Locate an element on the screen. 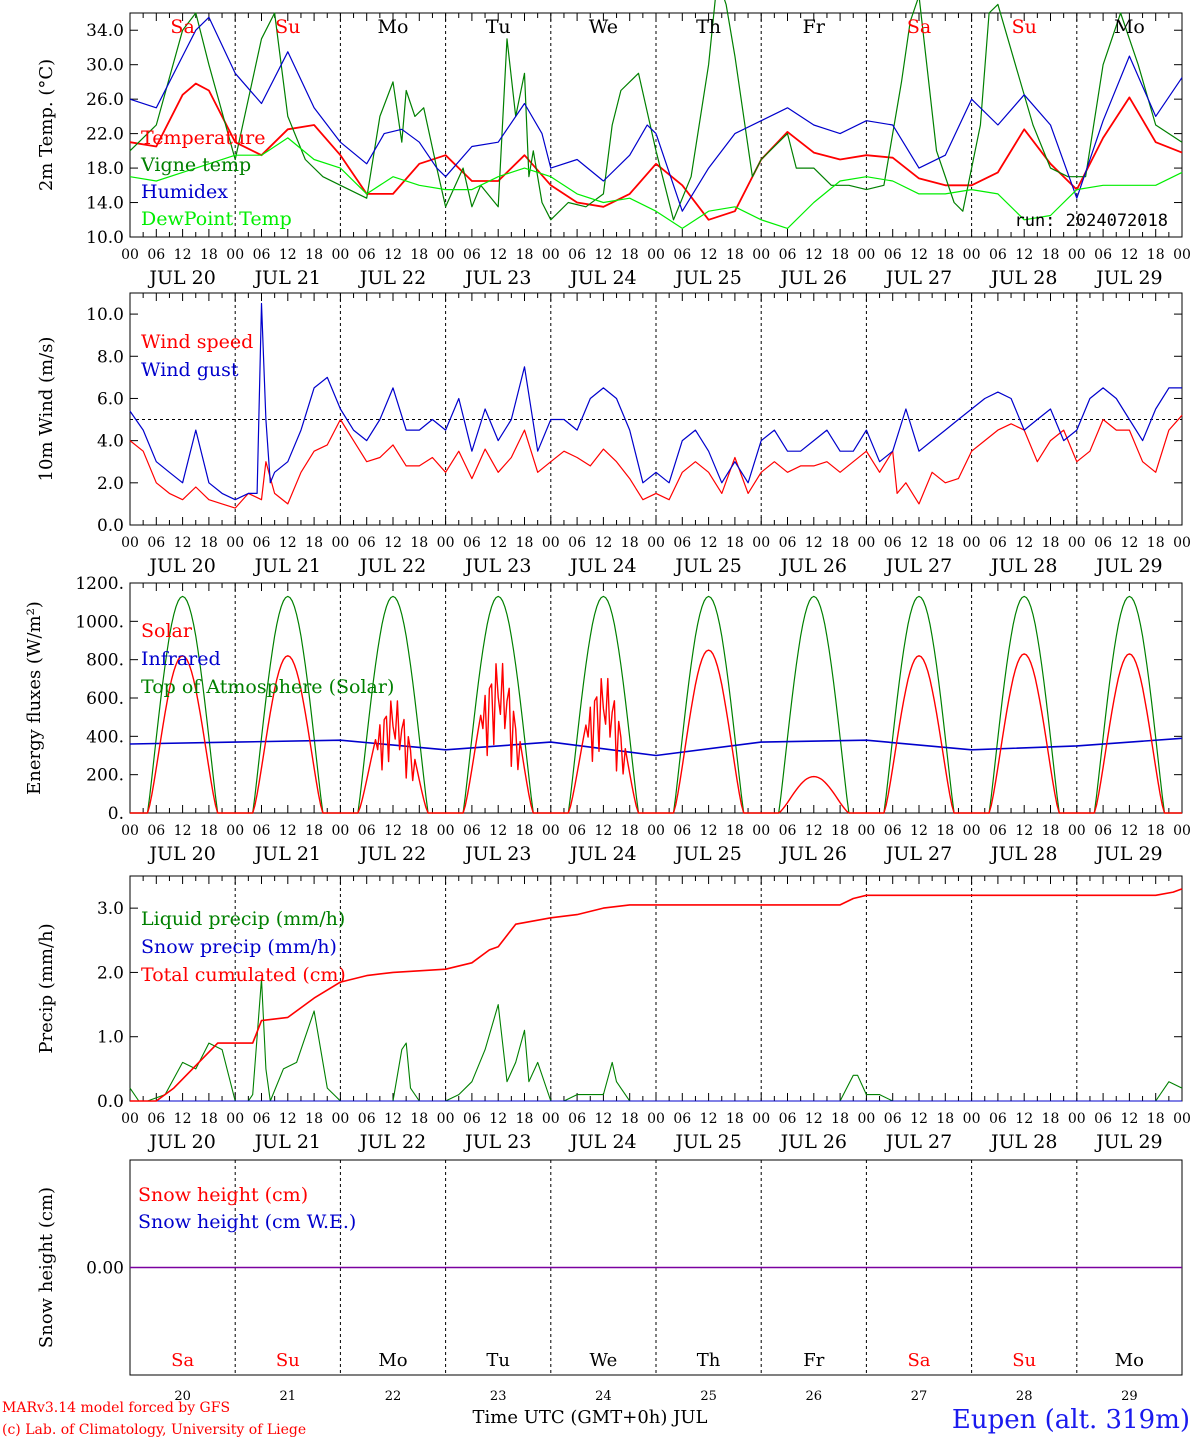 Image resolution: width=1194 pixels, height=1440 pixels. day-label: JUL 28 is located at coordinates (1023, 566).